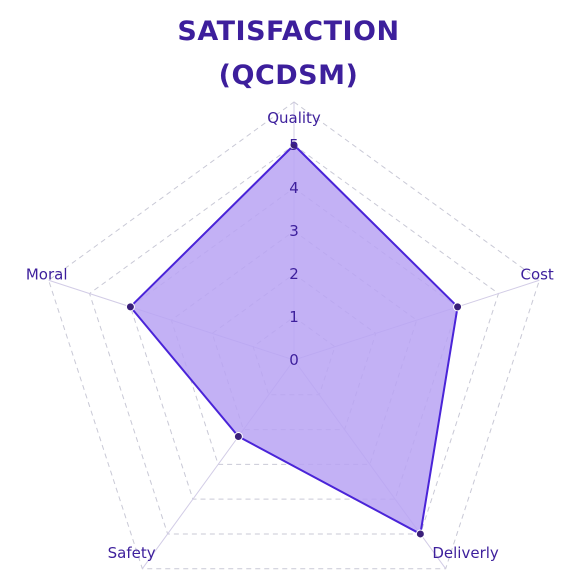 Image resolution: width=577 pixels, height=580 pixels. I want to click on data-point-deliverly, so click(420, 534).